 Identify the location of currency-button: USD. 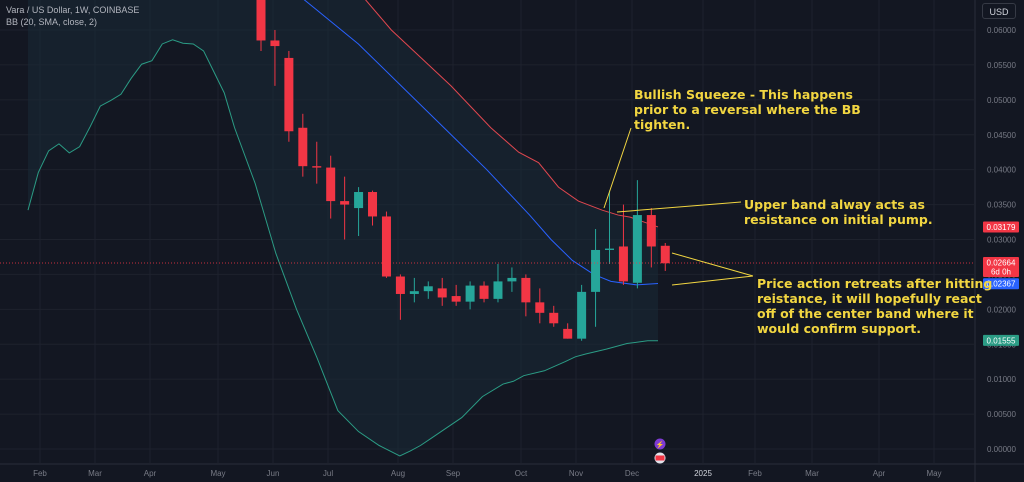
(999, 11).